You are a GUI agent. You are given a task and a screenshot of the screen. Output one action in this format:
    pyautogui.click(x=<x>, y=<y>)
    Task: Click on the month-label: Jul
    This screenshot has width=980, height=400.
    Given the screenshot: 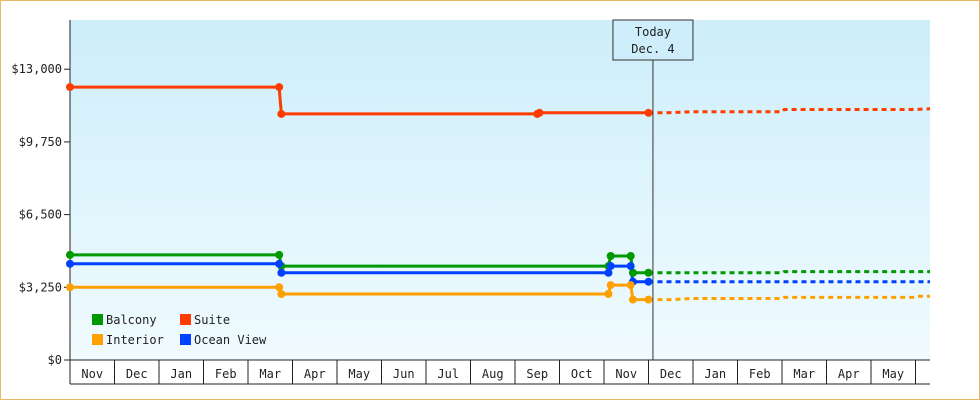 What is the action you would take?
    pyautogui.click(x=448, y=374)
    